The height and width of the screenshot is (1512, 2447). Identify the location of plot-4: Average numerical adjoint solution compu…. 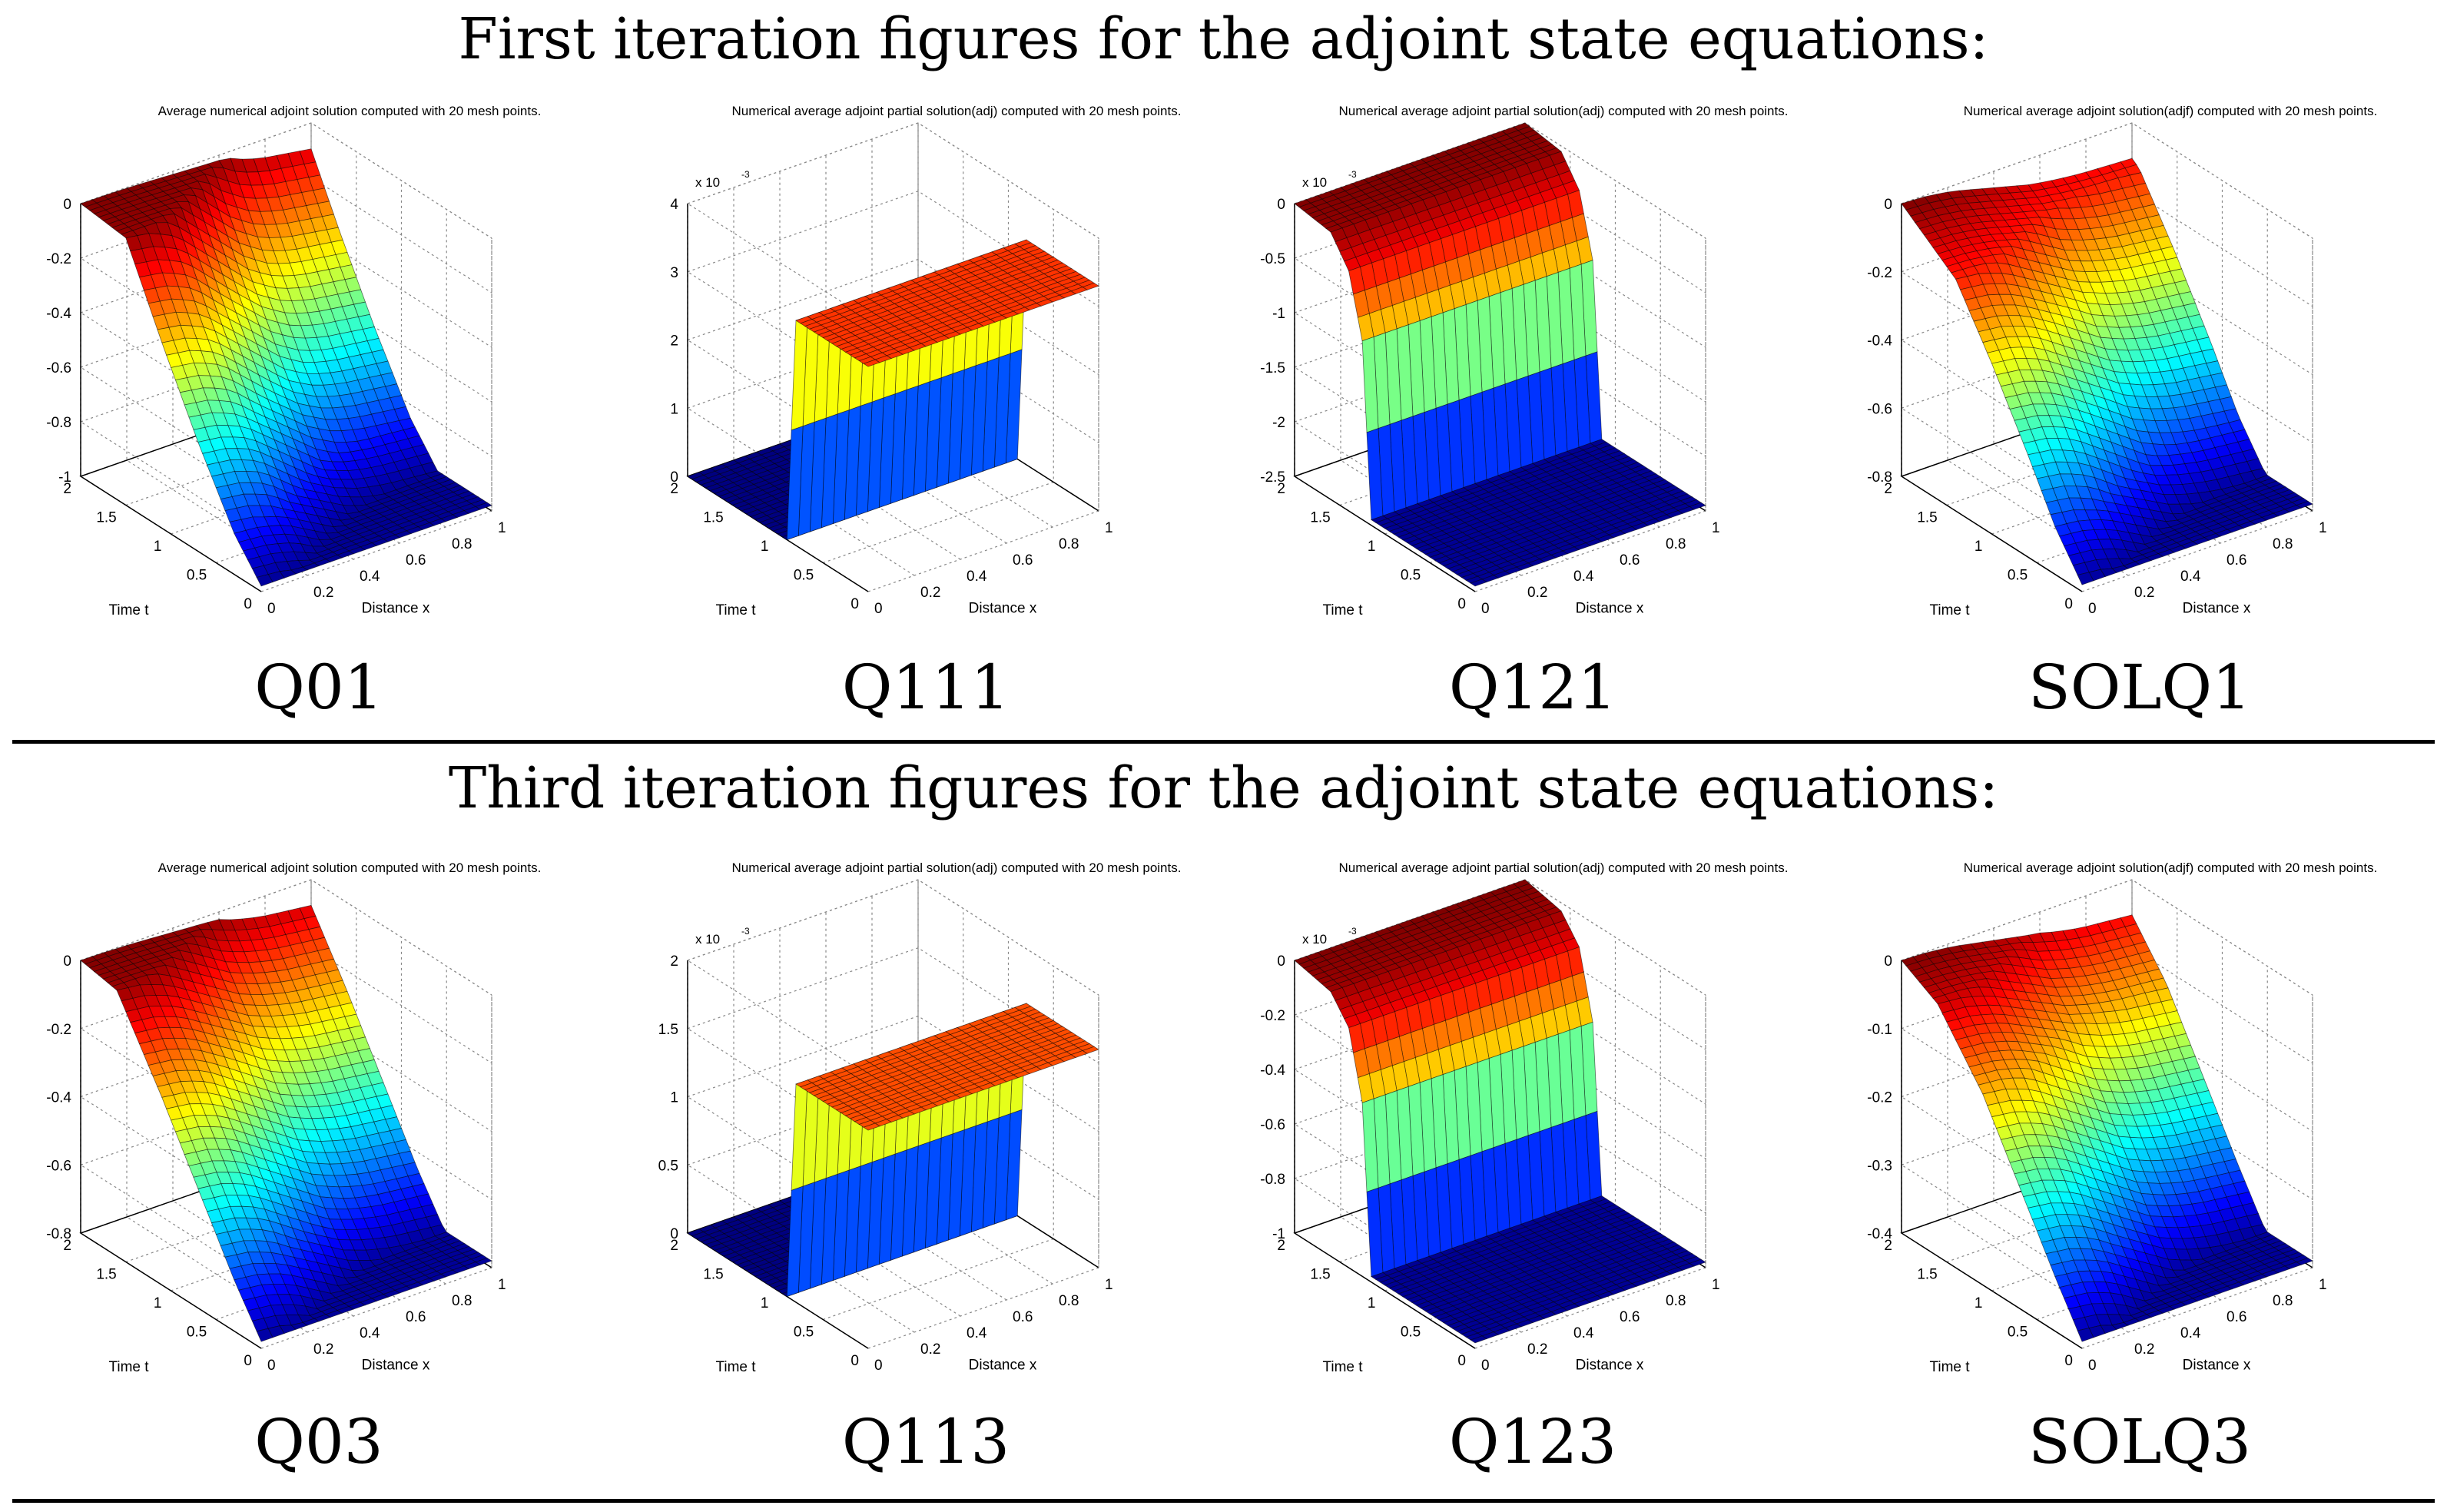
(318, 1141).